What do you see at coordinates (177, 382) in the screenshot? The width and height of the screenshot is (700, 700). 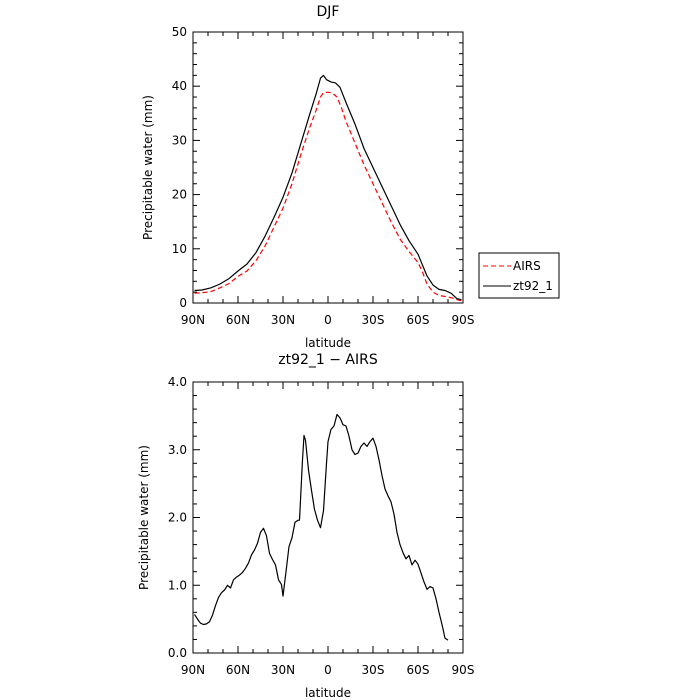 I see `y-tick-label: 4.0` at bounding box center [177, 382].